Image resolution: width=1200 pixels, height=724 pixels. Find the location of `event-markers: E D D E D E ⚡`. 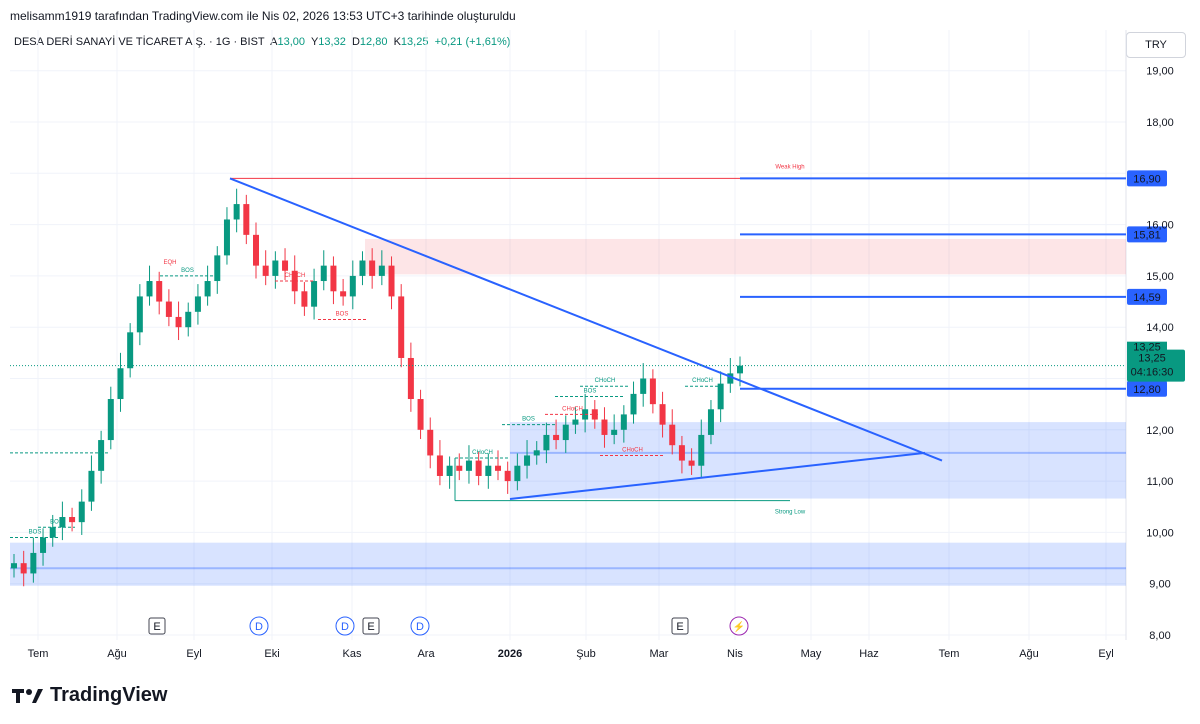

event-markers: E D D E D E ⚡ is located at coordinates (448, 626).